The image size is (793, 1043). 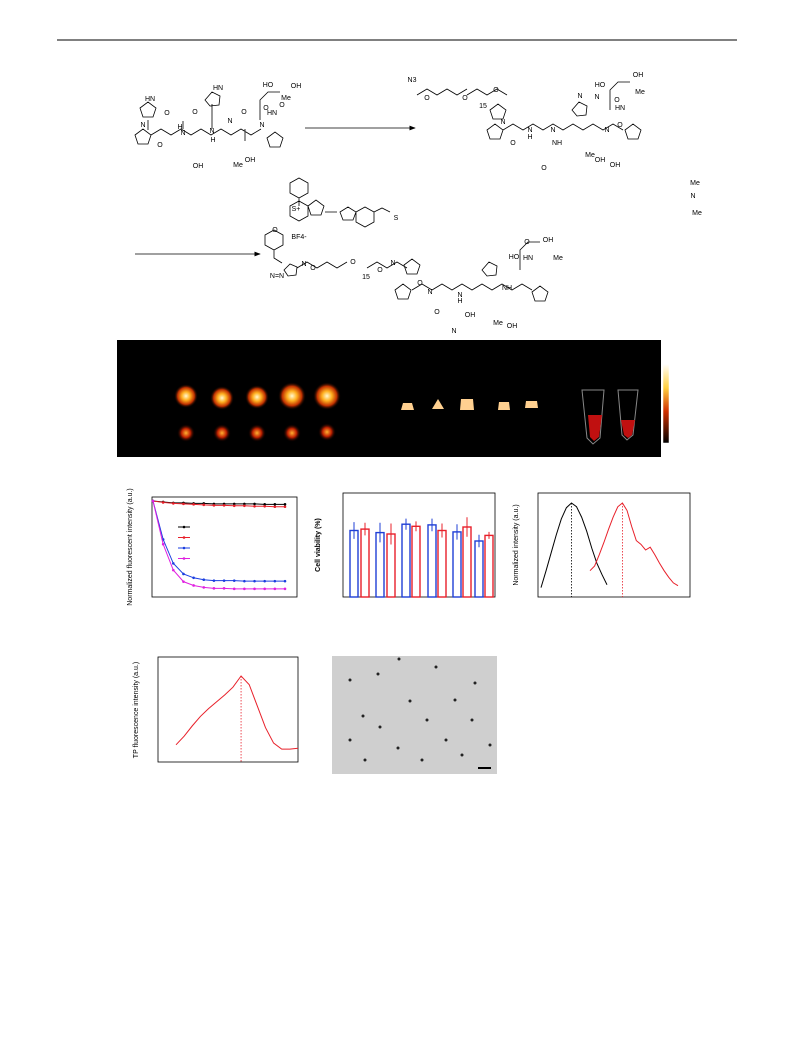 I want to click on series-line, so click(x=218, y=545).